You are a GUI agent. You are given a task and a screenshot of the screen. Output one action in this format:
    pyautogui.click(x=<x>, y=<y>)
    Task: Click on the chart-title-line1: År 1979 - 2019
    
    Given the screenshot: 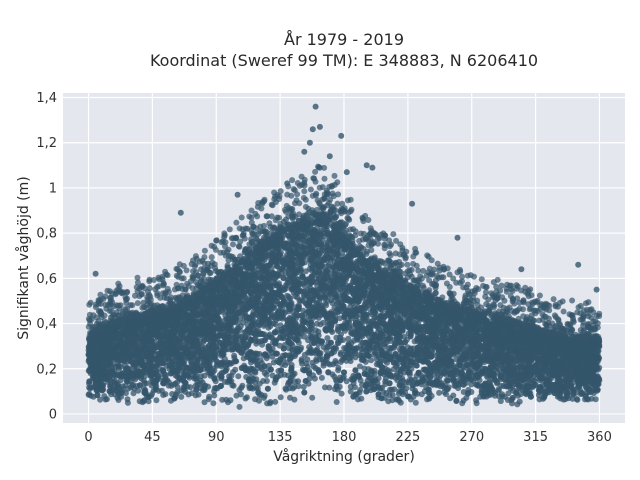 What is the action you would take?
    pyautogui.click(x=344, y=39)
    